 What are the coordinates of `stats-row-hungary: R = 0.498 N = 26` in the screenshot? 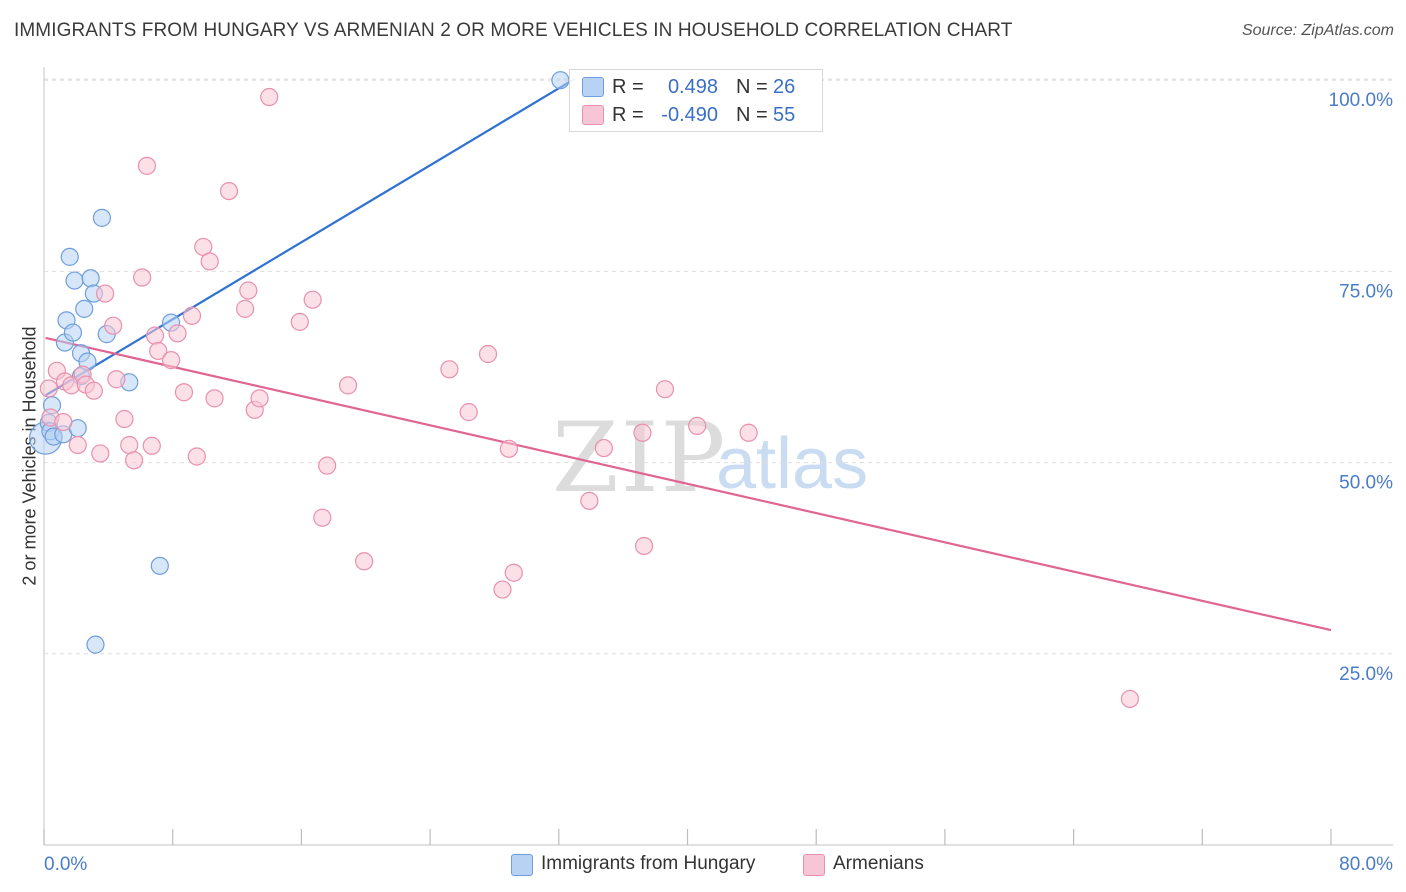 It's located at (696, 87).